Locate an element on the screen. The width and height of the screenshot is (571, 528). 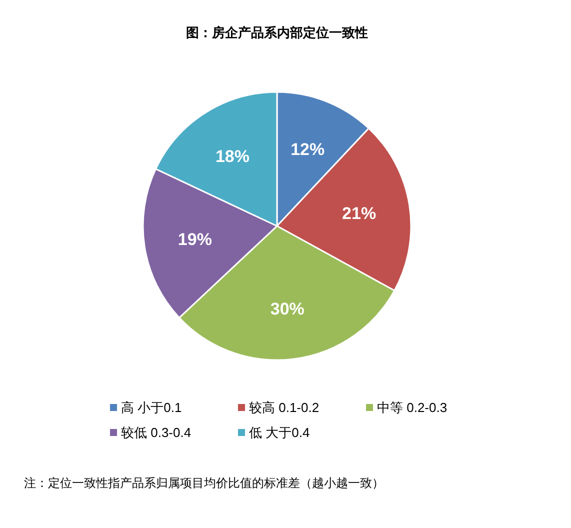
legend-label: 低 大于0.4 is located at coordinates (279, 432).